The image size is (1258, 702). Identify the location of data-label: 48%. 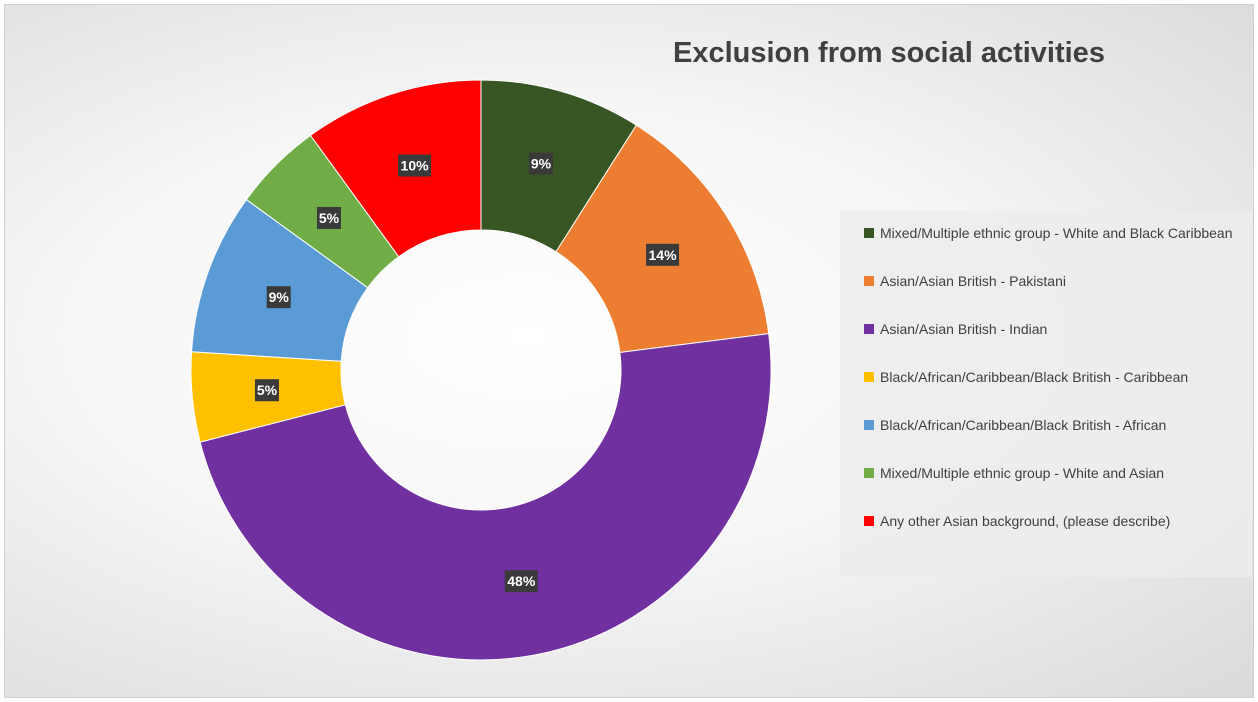
(521, 581).